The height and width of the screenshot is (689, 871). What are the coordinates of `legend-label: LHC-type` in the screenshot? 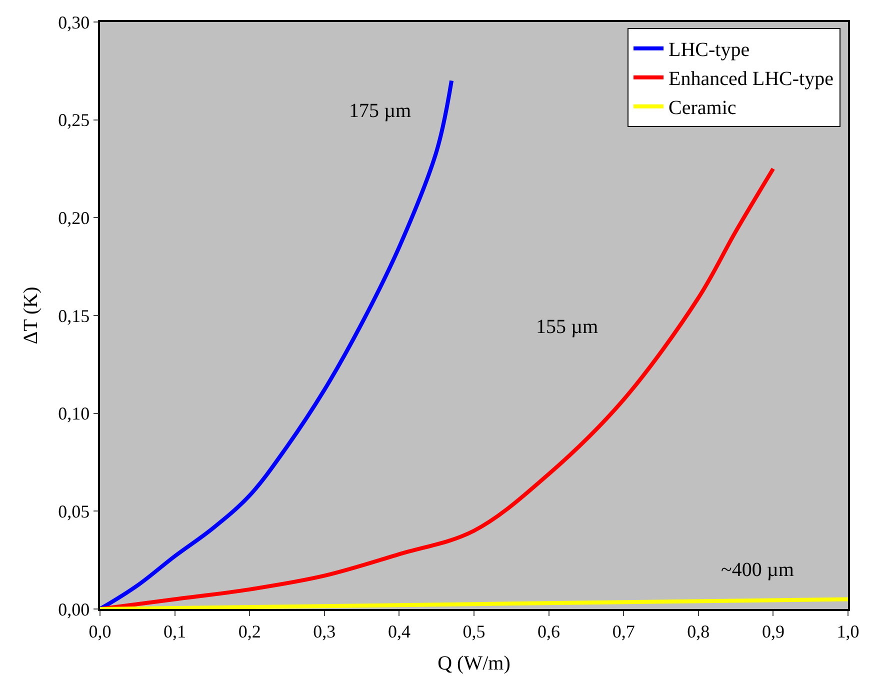 It's located at (709, 50).